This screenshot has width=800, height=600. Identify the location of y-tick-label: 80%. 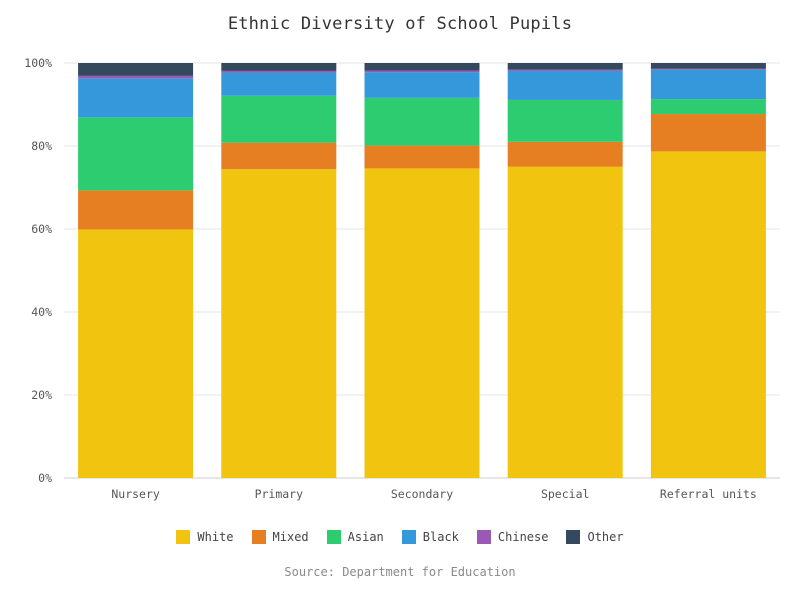
(41, 146).